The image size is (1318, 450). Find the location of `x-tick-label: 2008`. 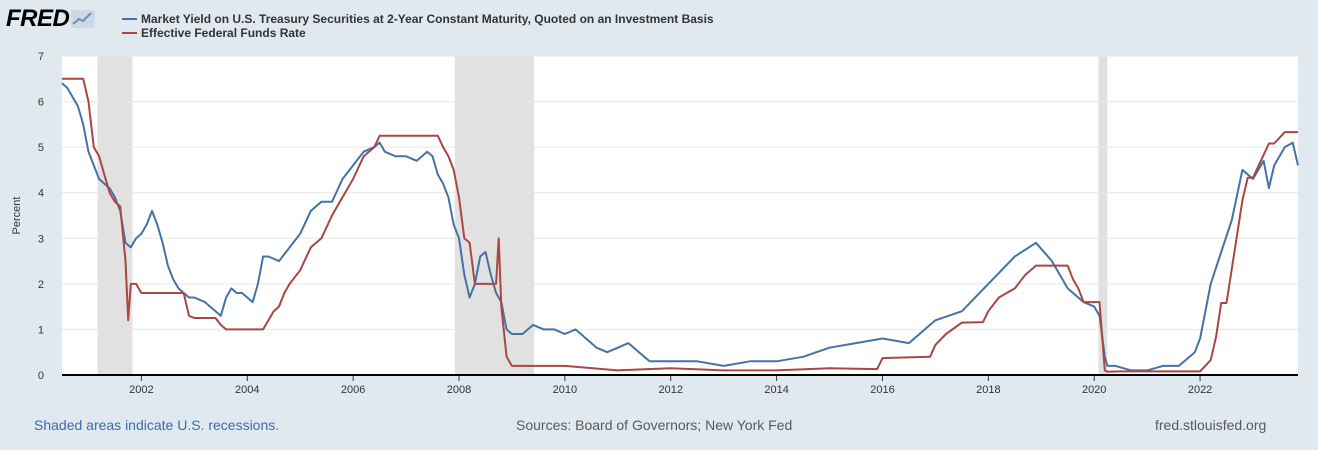

x-tick-label: 2008 is located at coordinates (459, 390).